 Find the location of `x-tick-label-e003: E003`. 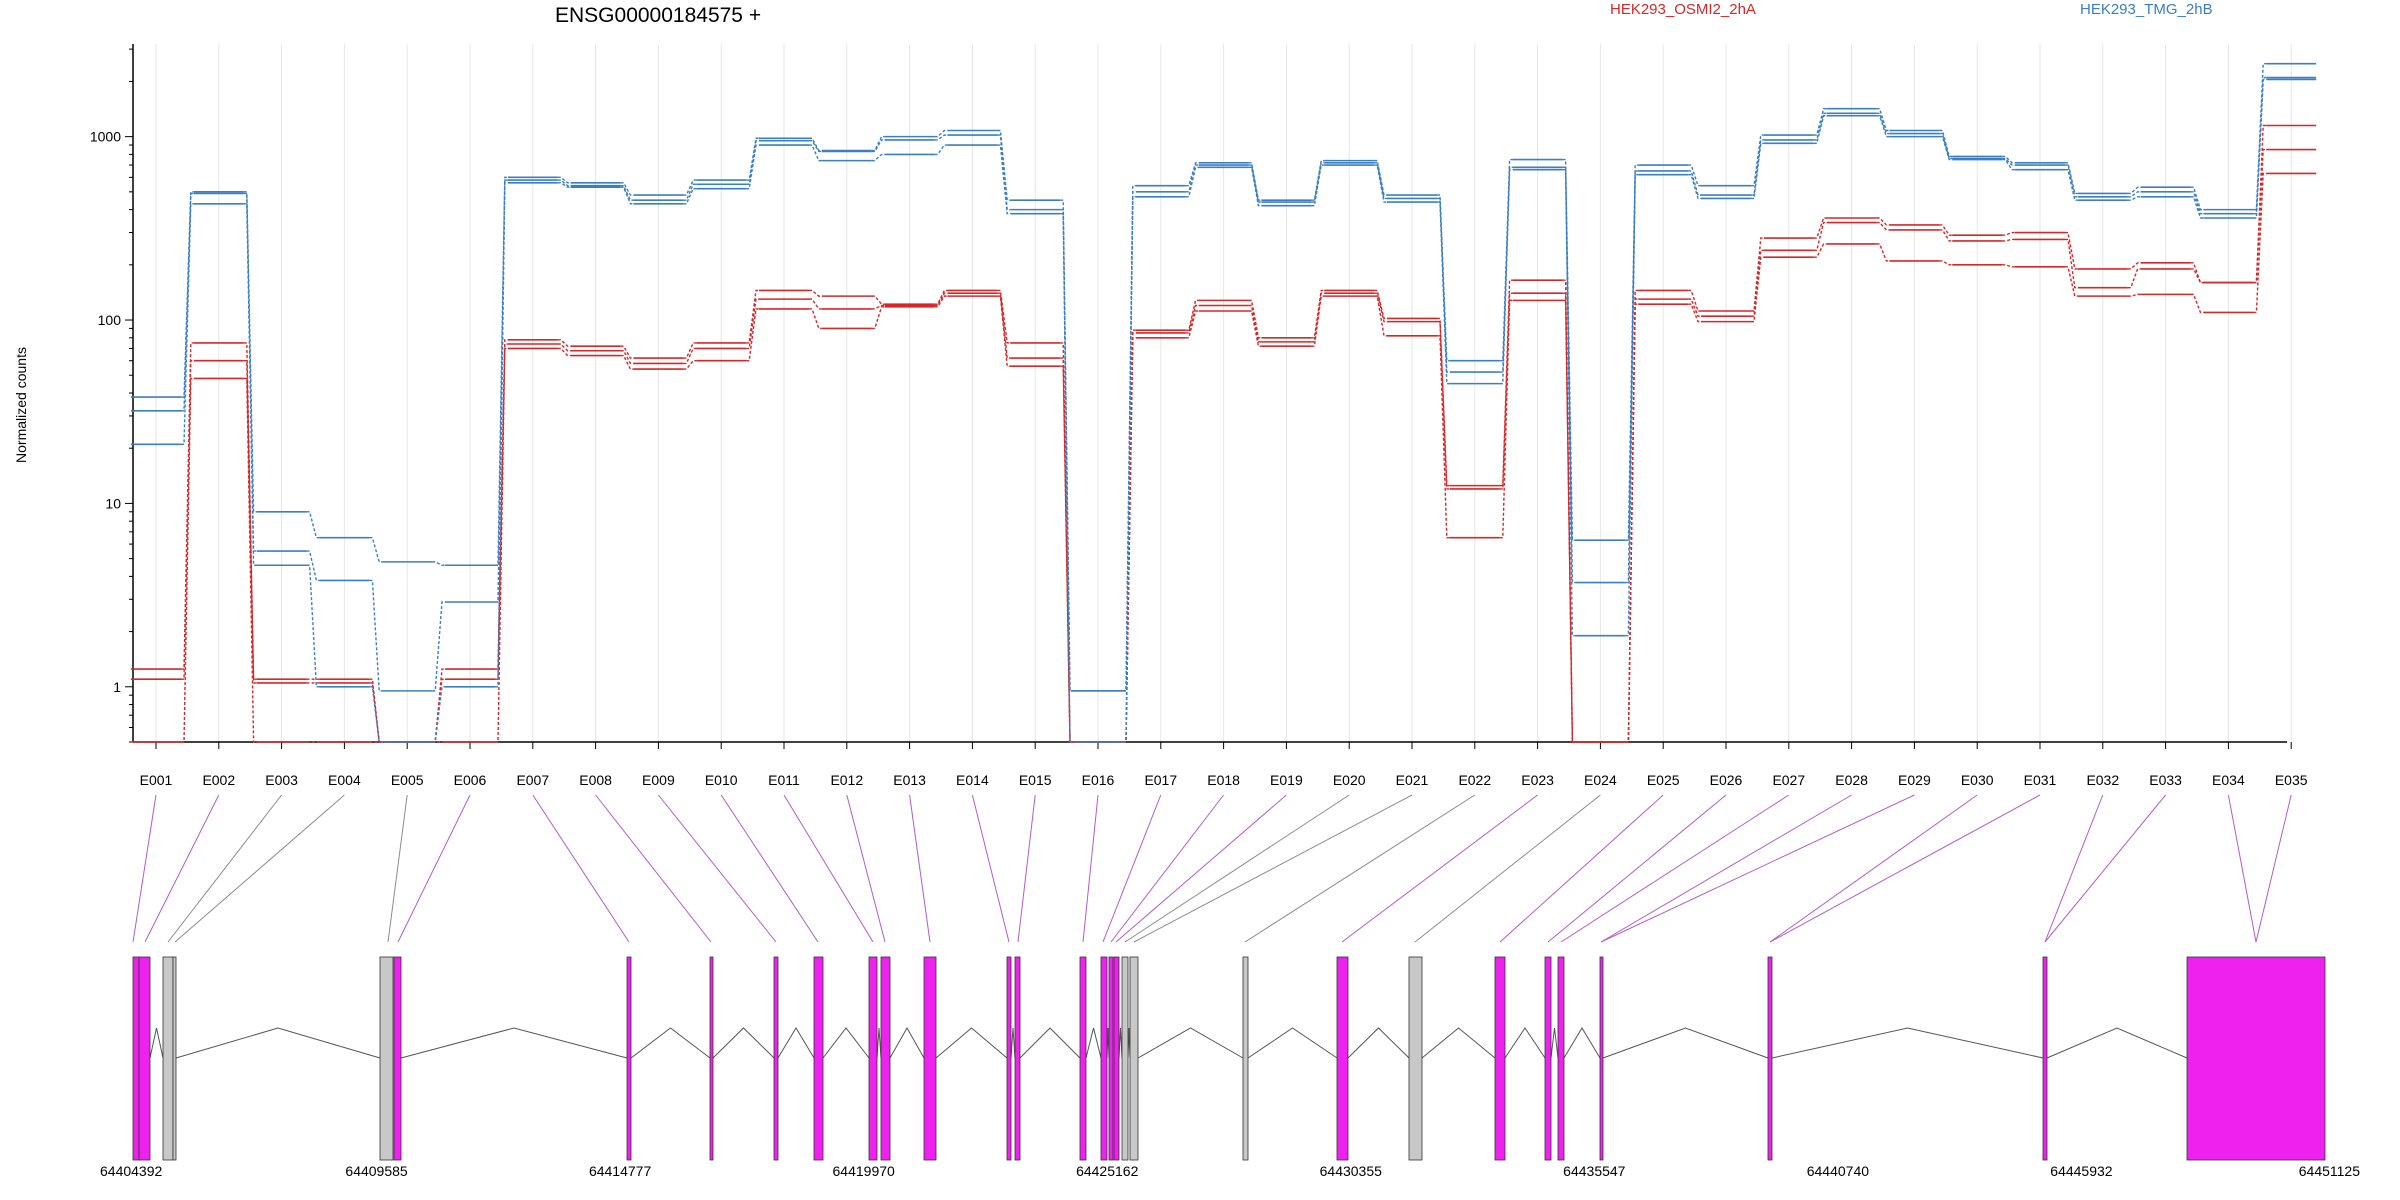

x-tick-label-e003: E003 is located at coordinates (281, 780).